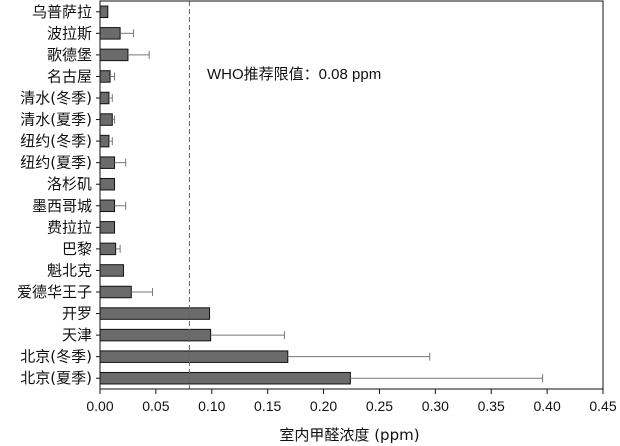  What do you see at coordinates (323, 406) in the screenshot?
I see `x-tick-label: 0.20` at bounding box center [323, 406].